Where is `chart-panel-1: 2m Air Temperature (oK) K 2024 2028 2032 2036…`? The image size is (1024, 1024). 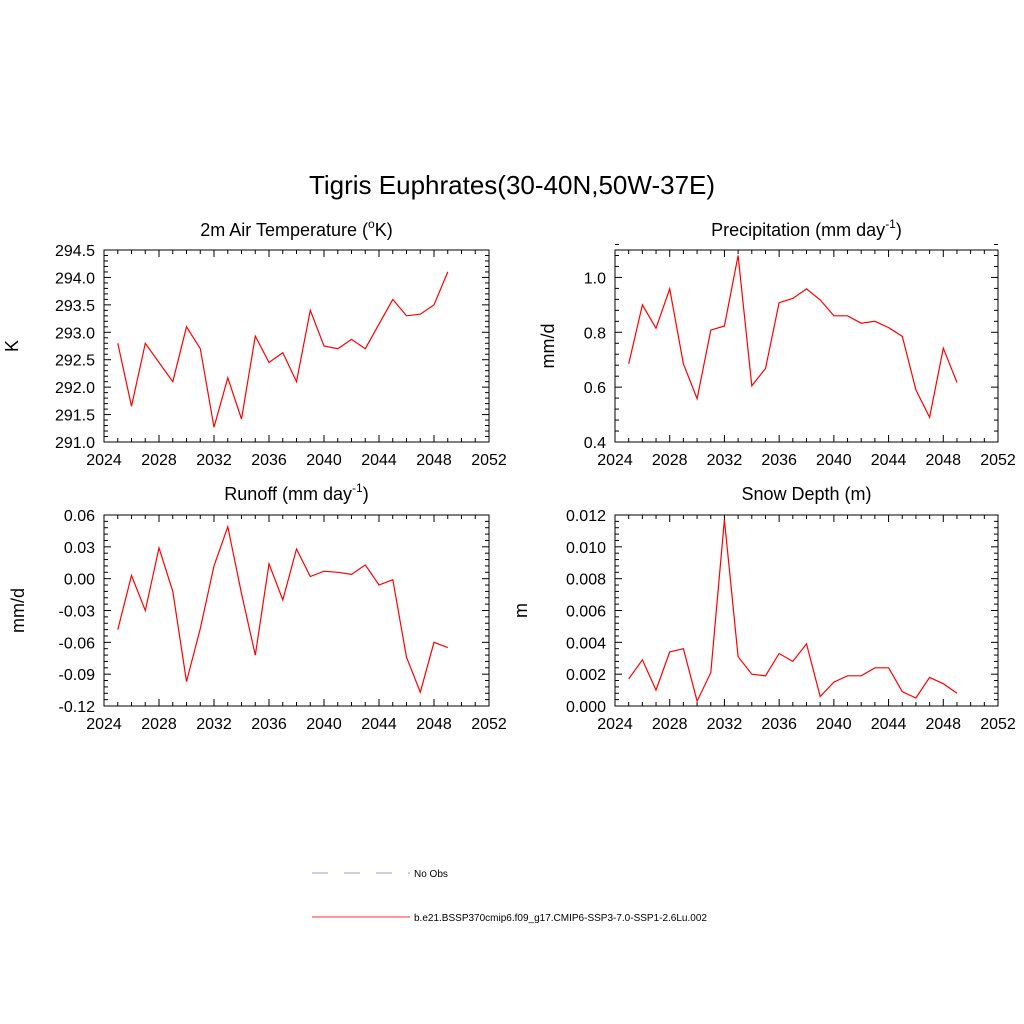 chart-panel-1: 2m Air Temperature (oK) K 2024 2028 2032 2036… is located at coordinates (254, 343).